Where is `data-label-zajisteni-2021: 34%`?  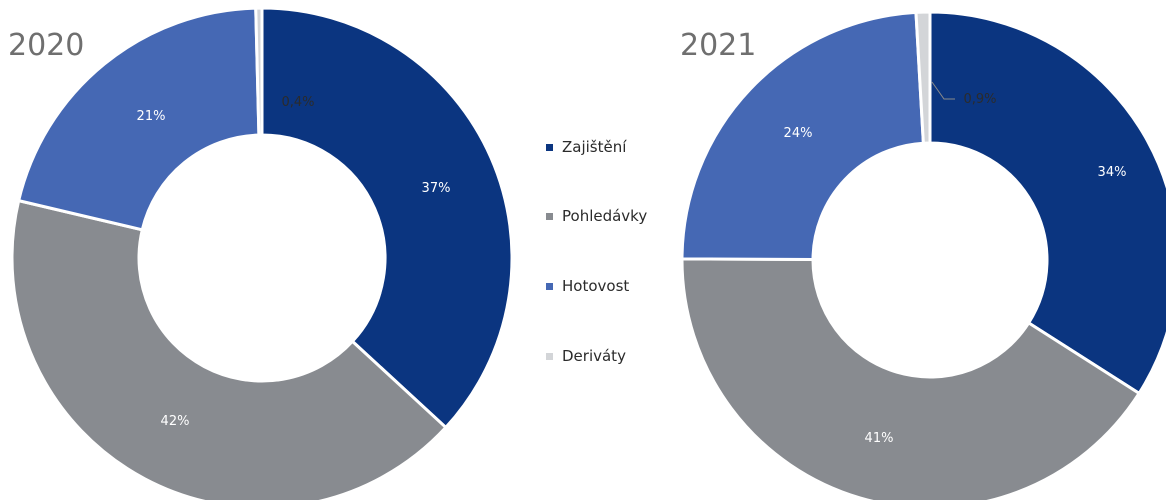
data-label-zajisteni-2021: 34% is located at coordinates (1112, 172).